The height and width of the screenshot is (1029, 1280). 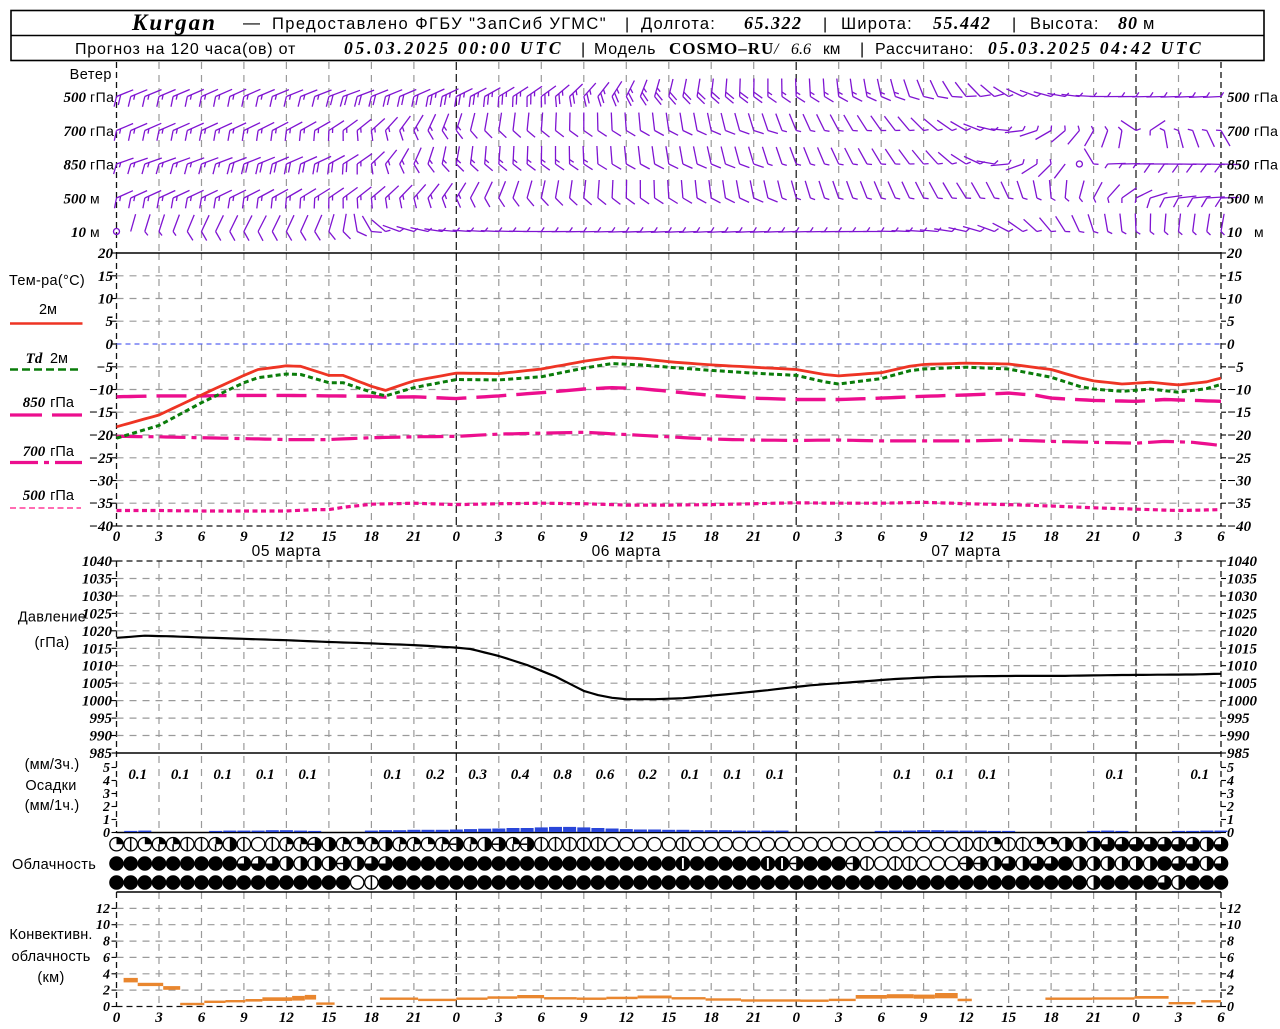 I want to click on svg-text: Облачность, so click(x=54, y=865).